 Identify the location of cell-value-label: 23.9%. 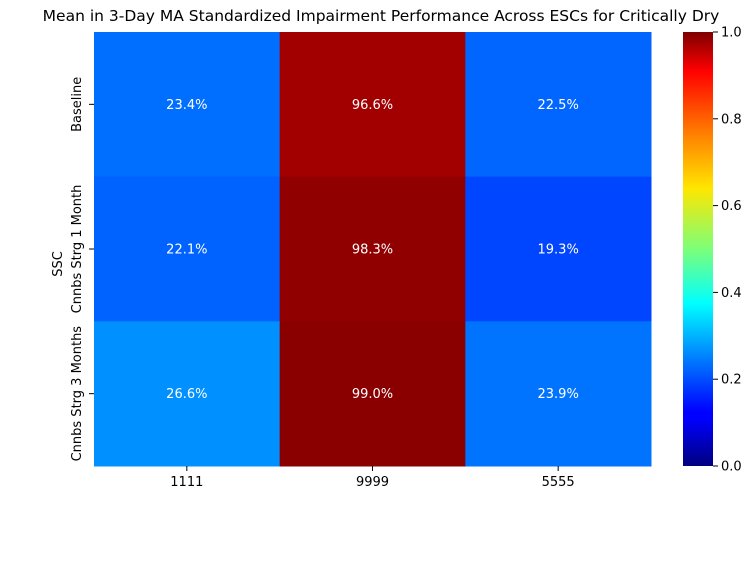
(558, 394).